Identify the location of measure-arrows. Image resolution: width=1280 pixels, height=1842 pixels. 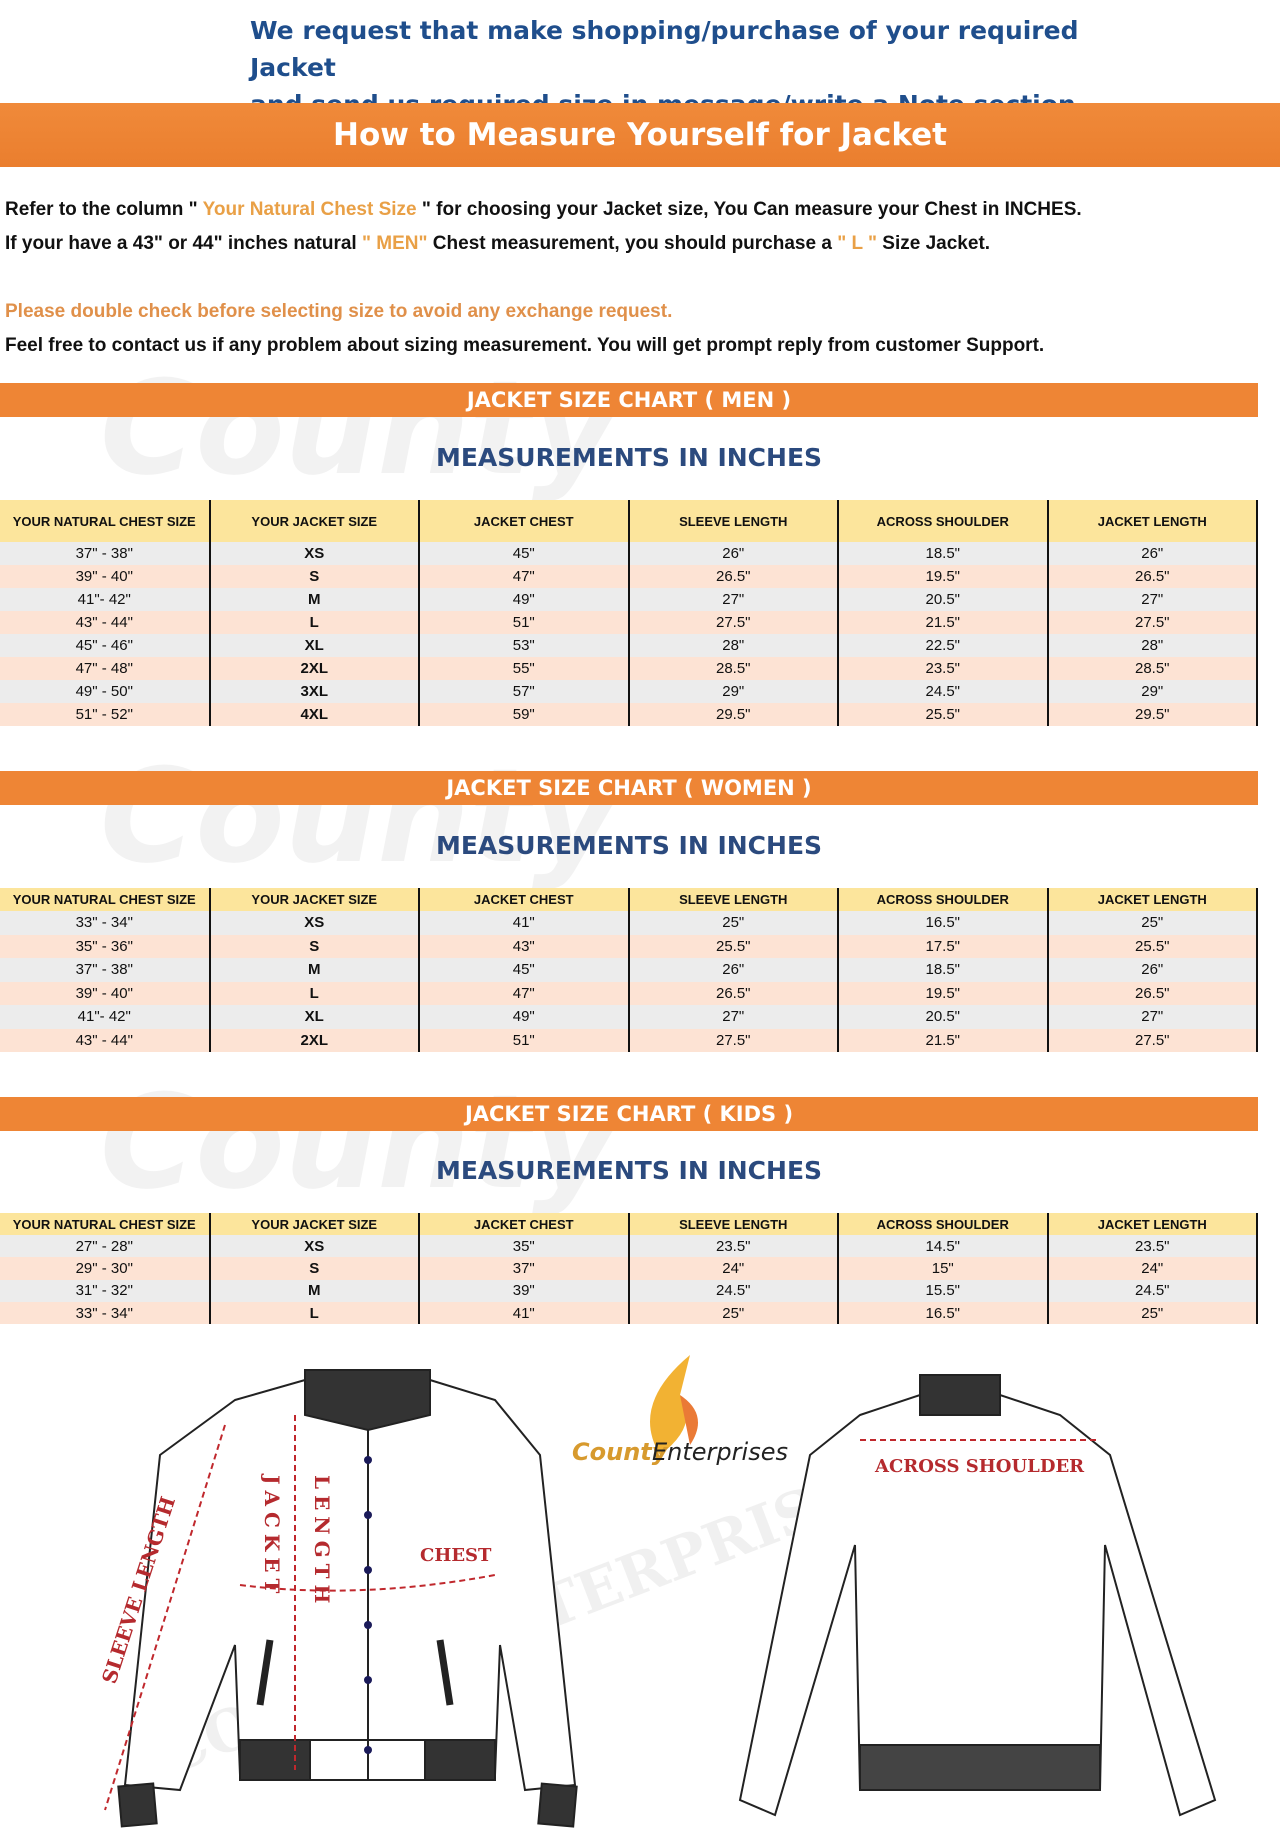
(300, 1613).